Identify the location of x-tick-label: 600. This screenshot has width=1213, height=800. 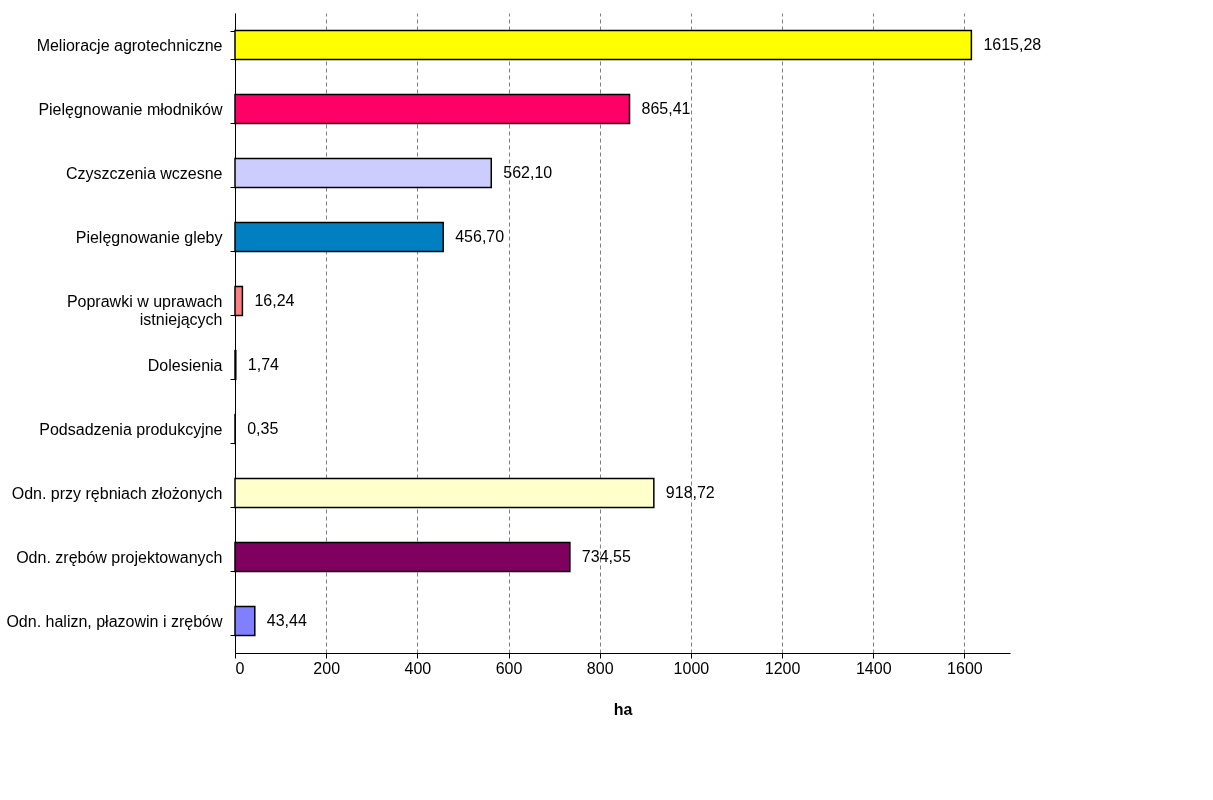
(509, 668).